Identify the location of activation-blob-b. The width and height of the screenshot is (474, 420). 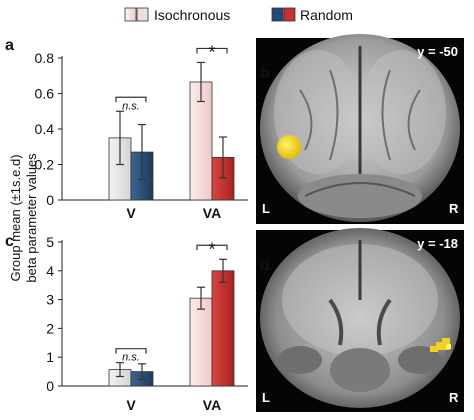
(289, 147).